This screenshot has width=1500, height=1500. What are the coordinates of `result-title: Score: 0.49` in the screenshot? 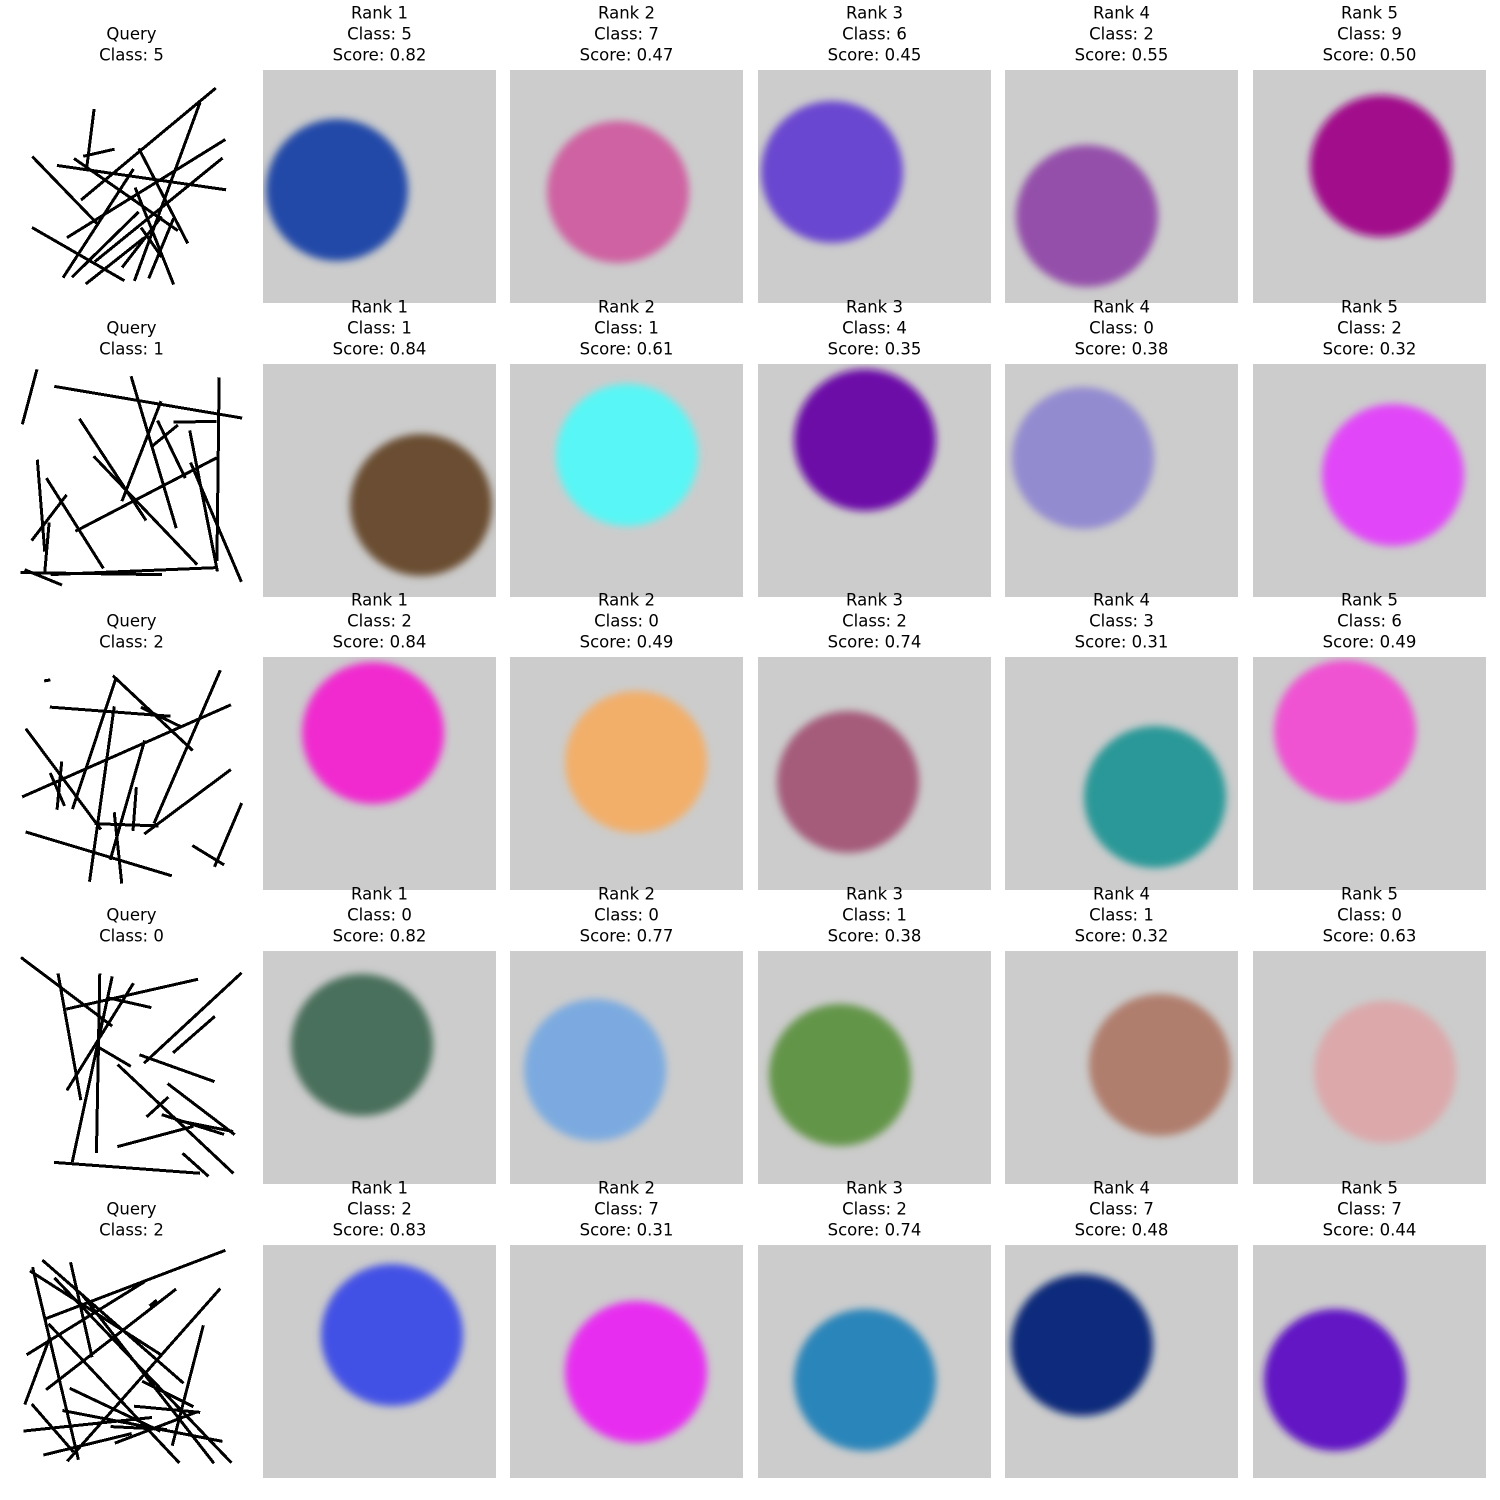 It's located at (627, 642).